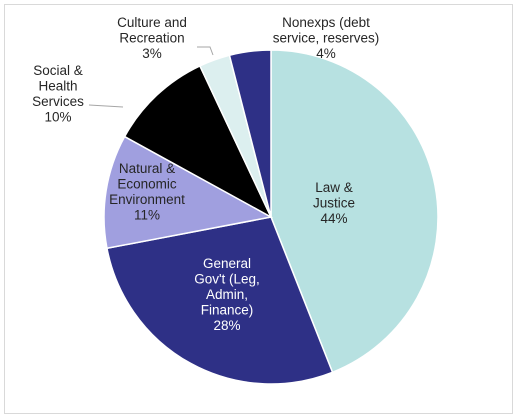  What do you see at coordinates (147, 192) in the screenshot?
I see `slice-label-natural-economic-environment: Natural & Economic Environment 11%` at bounding box center [147, 192].